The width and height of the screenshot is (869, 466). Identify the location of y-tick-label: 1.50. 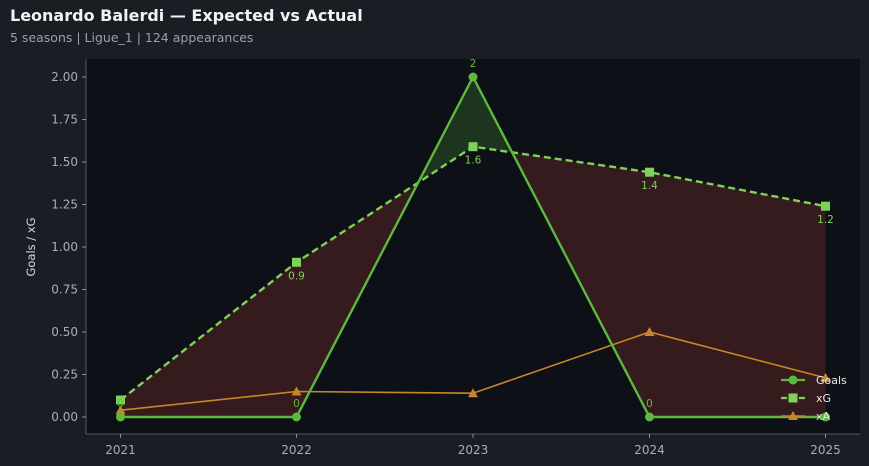
(64, 162).